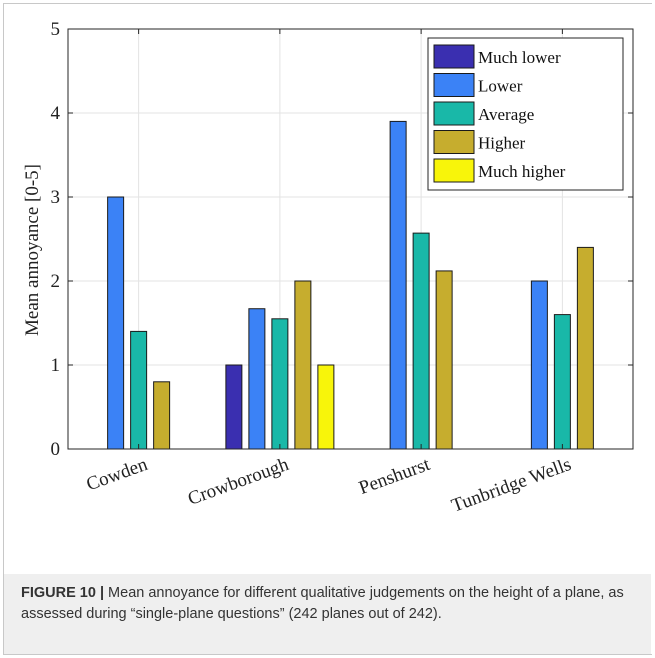  I want to click on bar-much-lower, so click(234, 407).